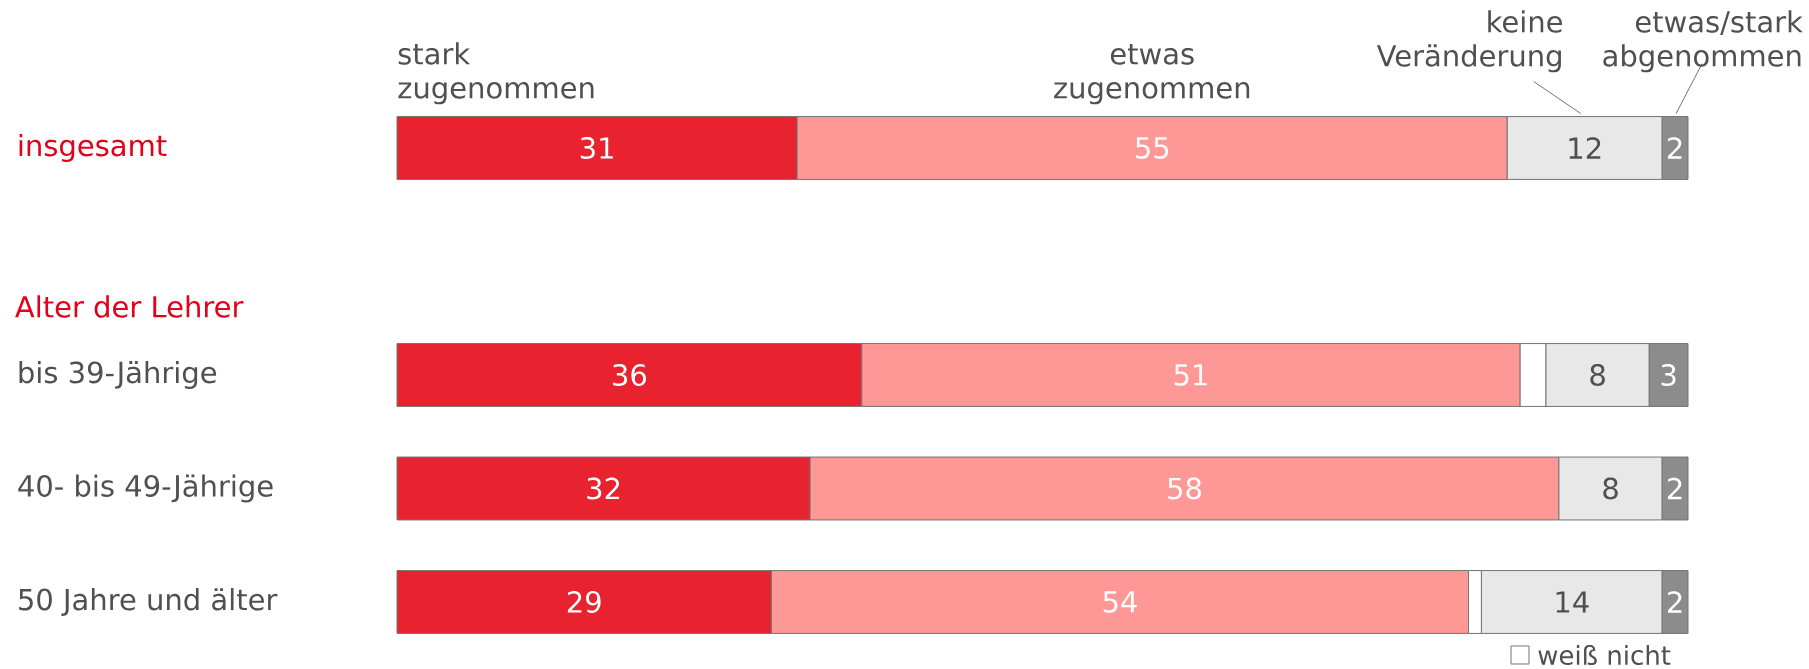 The image size is (1809, 669). What do you see at coordinates (1120, 602) in the screenshot?
I see `data-label: 54` at bounding box center [1120, 602].